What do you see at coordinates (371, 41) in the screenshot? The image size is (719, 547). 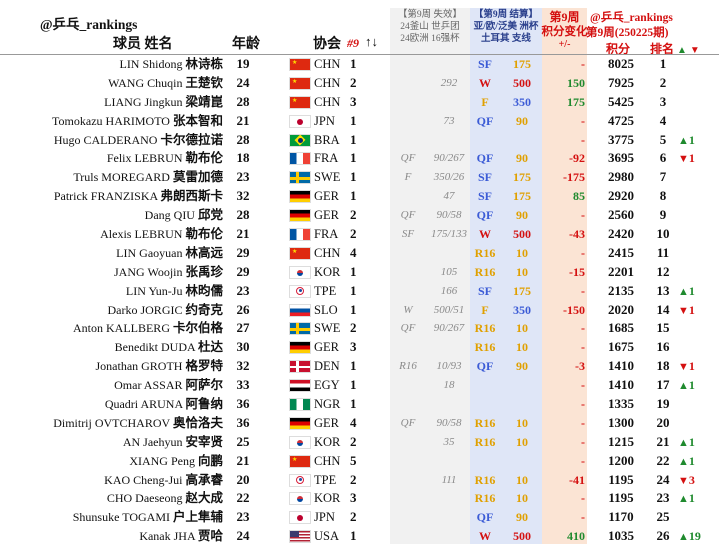 I see `sort-arrows-icon: ↑↓` at bounding box center [371, 41].